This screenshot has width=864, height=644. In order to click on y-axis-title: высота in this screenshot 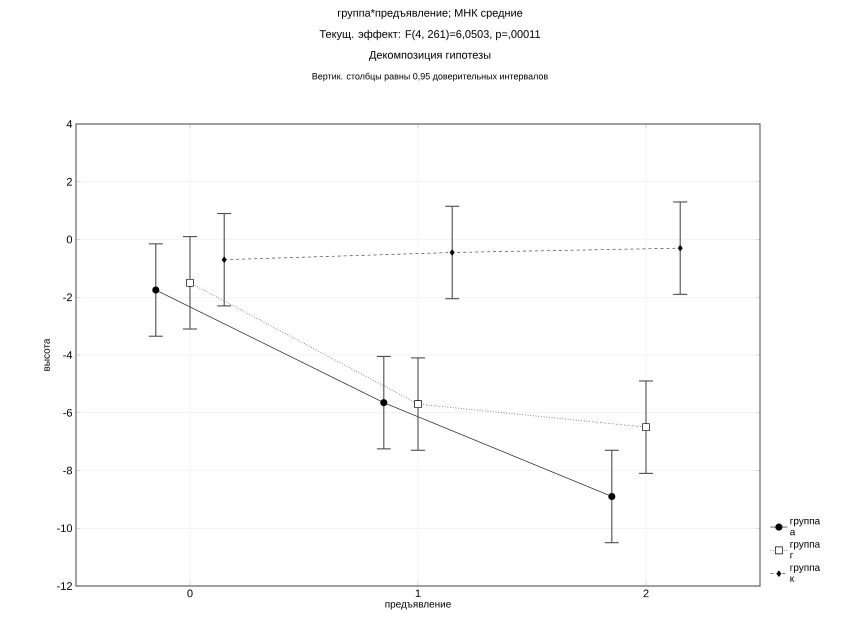, I will do `click(47, 354)`.